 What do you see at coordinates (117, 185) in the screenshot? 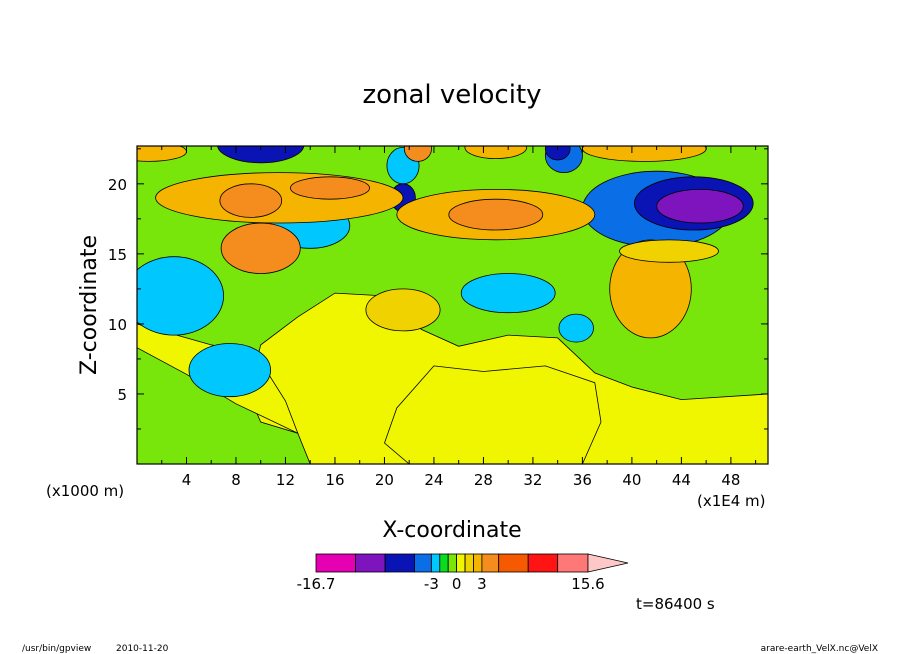
I see `y-tick-label: 20` at bounding box center [117, 185].